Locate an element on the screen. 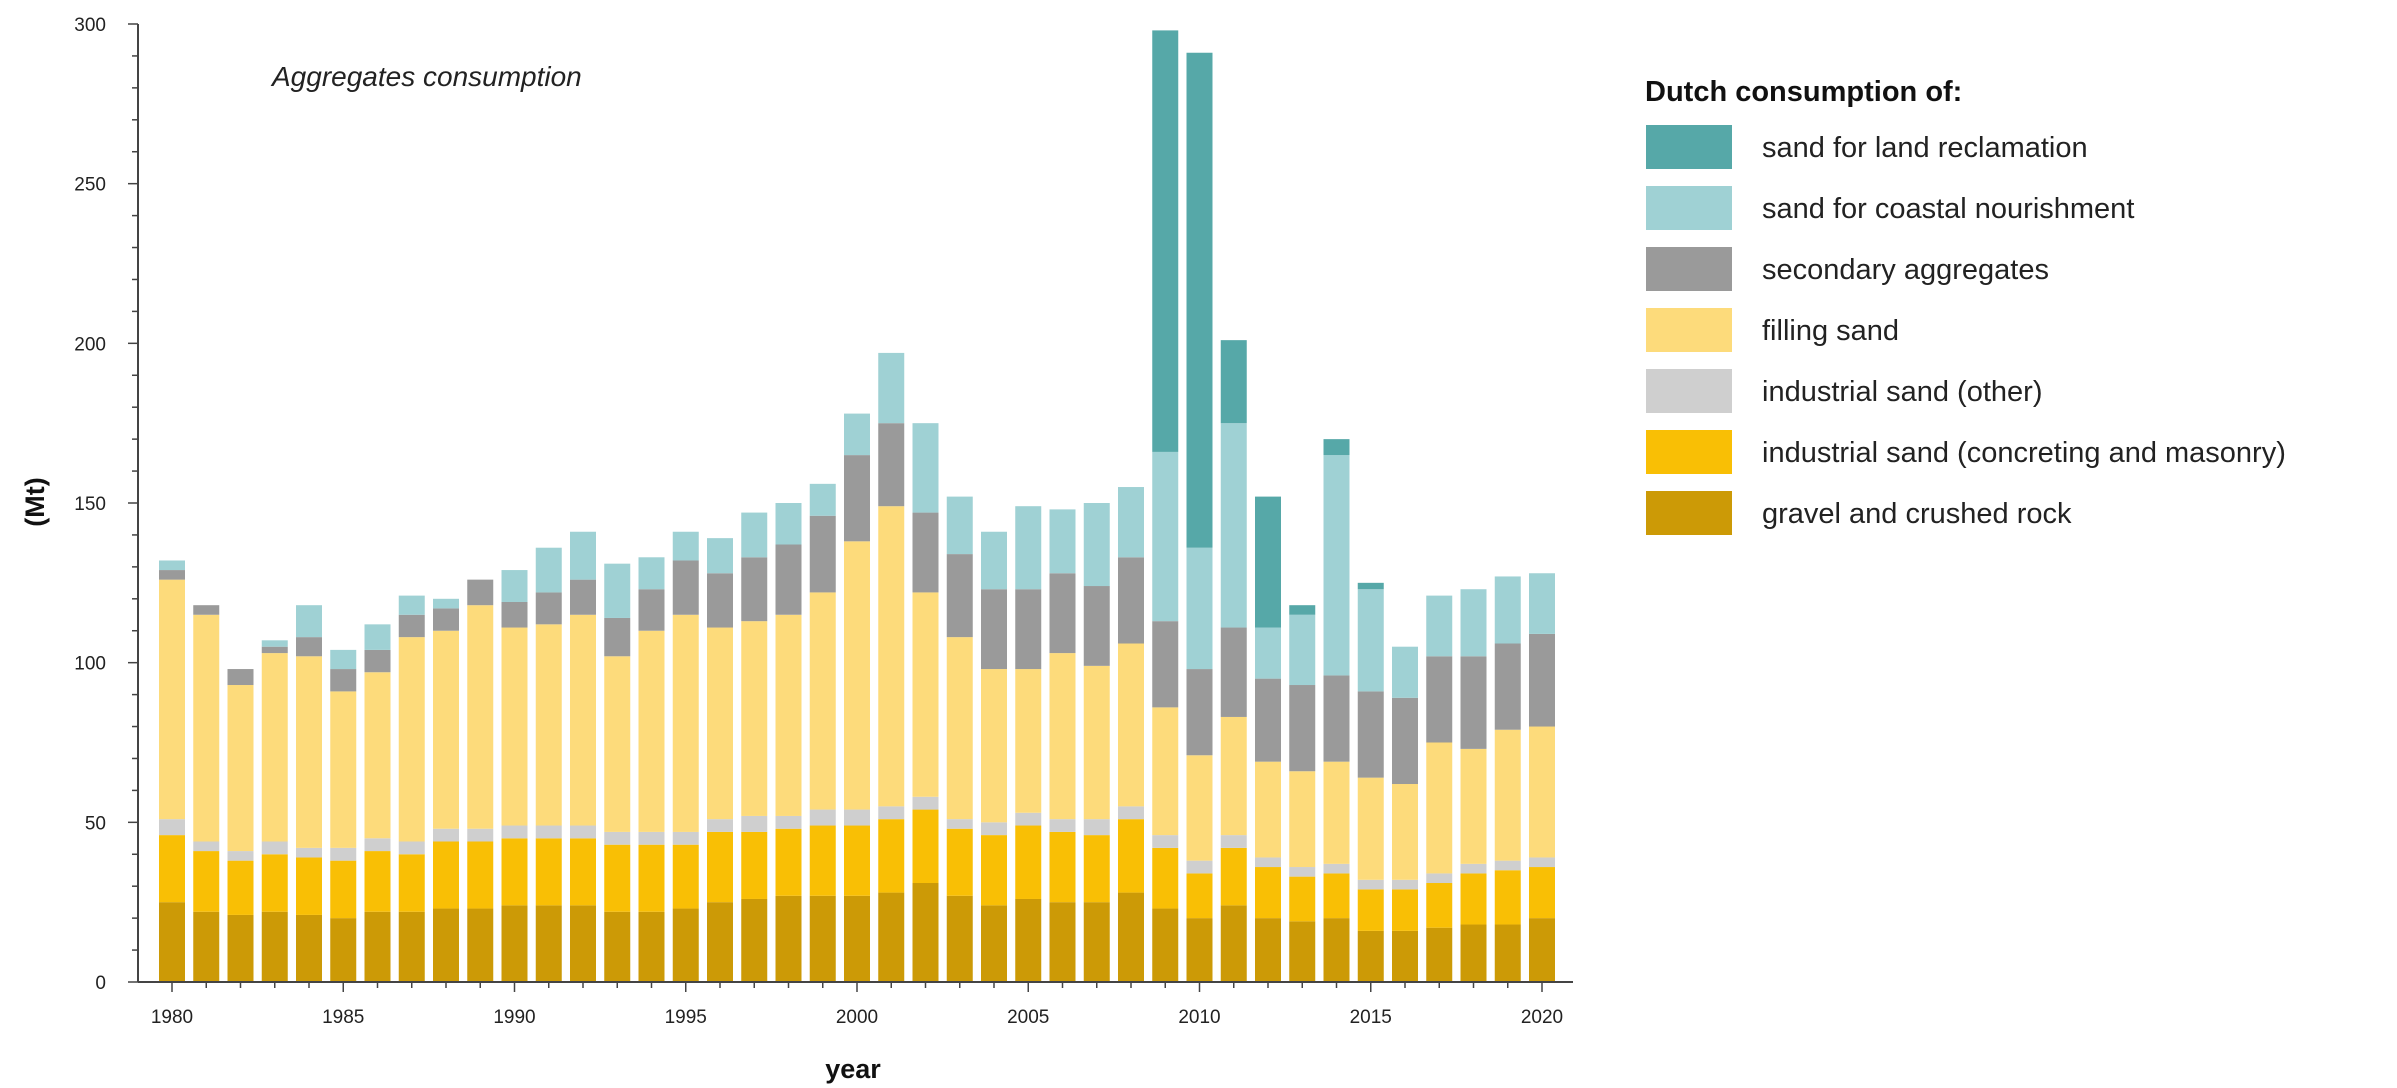  y-tick-label: 150 is located at coordinates (90, 504).